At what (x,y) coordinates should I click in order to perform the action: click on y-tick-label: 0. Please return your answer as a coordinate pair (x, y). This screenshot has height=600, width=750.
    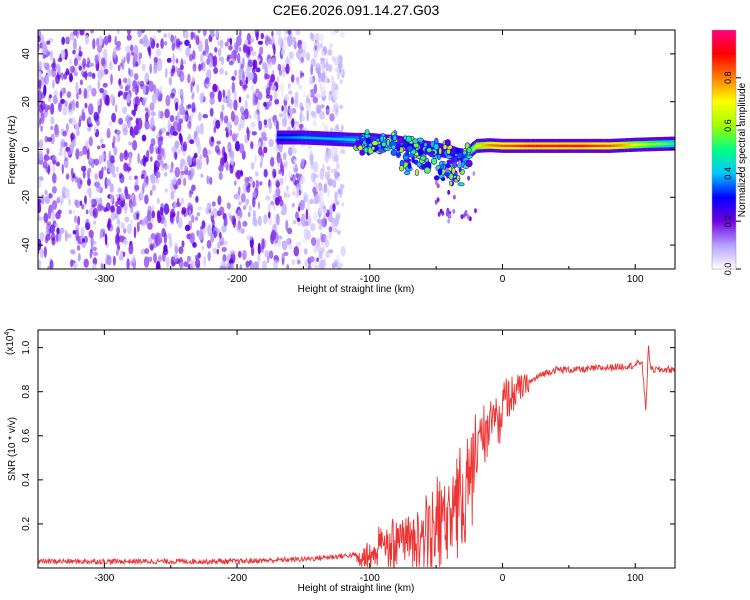
    Looking at the image, I should click on (26, 149).